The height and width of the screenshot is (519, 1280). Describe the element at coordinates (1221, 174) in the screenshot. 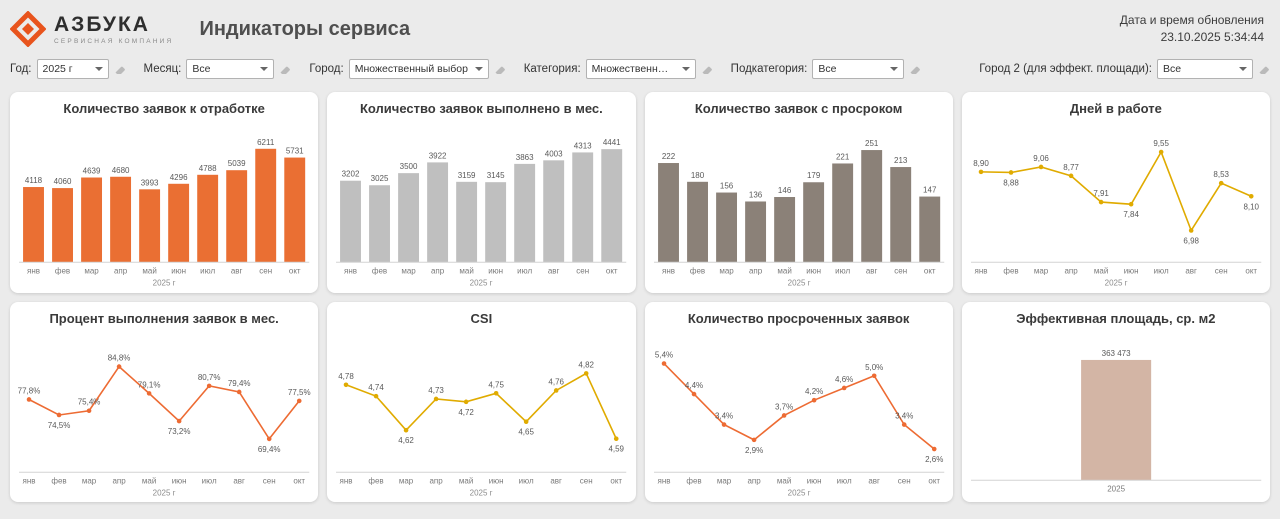

I see `svg-text: 8,53` at that location.